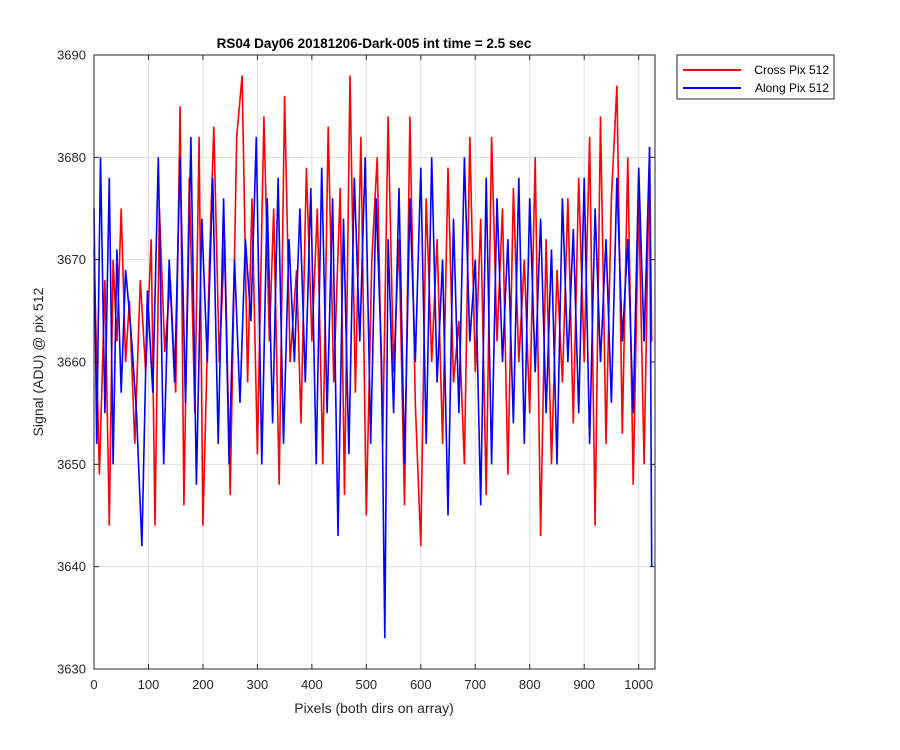  I want to click on x-tick-label-4: 400, so click(312, 684).